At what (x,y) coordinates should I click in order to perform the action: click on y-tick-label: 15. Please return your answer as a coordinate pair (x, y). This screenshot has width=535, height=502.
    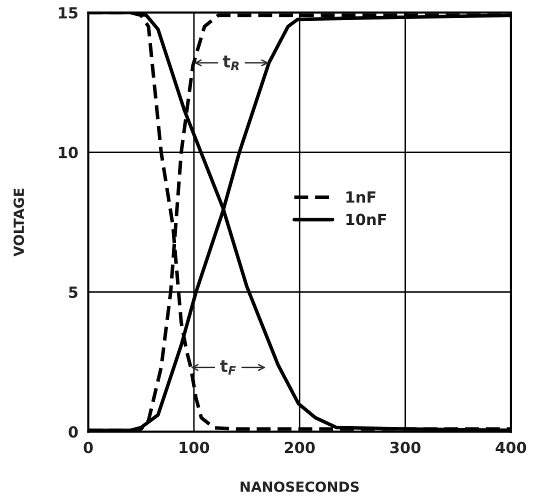
    Looking at the image, I should click on (68, 13).